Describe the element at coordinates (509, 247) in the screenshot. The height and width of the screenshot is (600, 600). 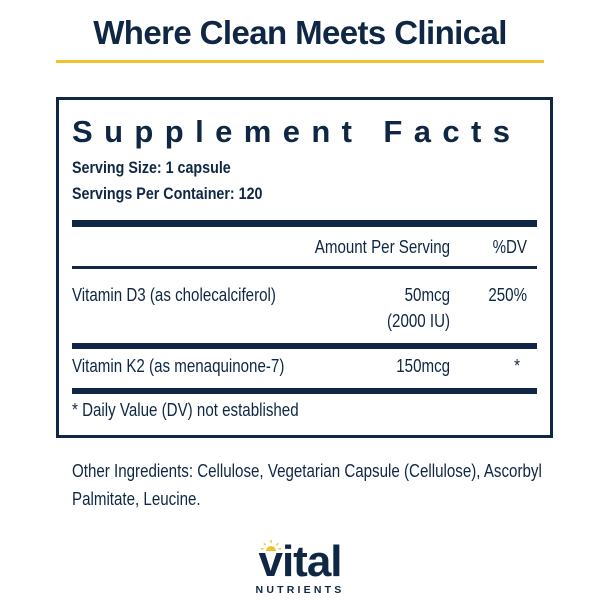
I see `header-dv: %DV` at that location.